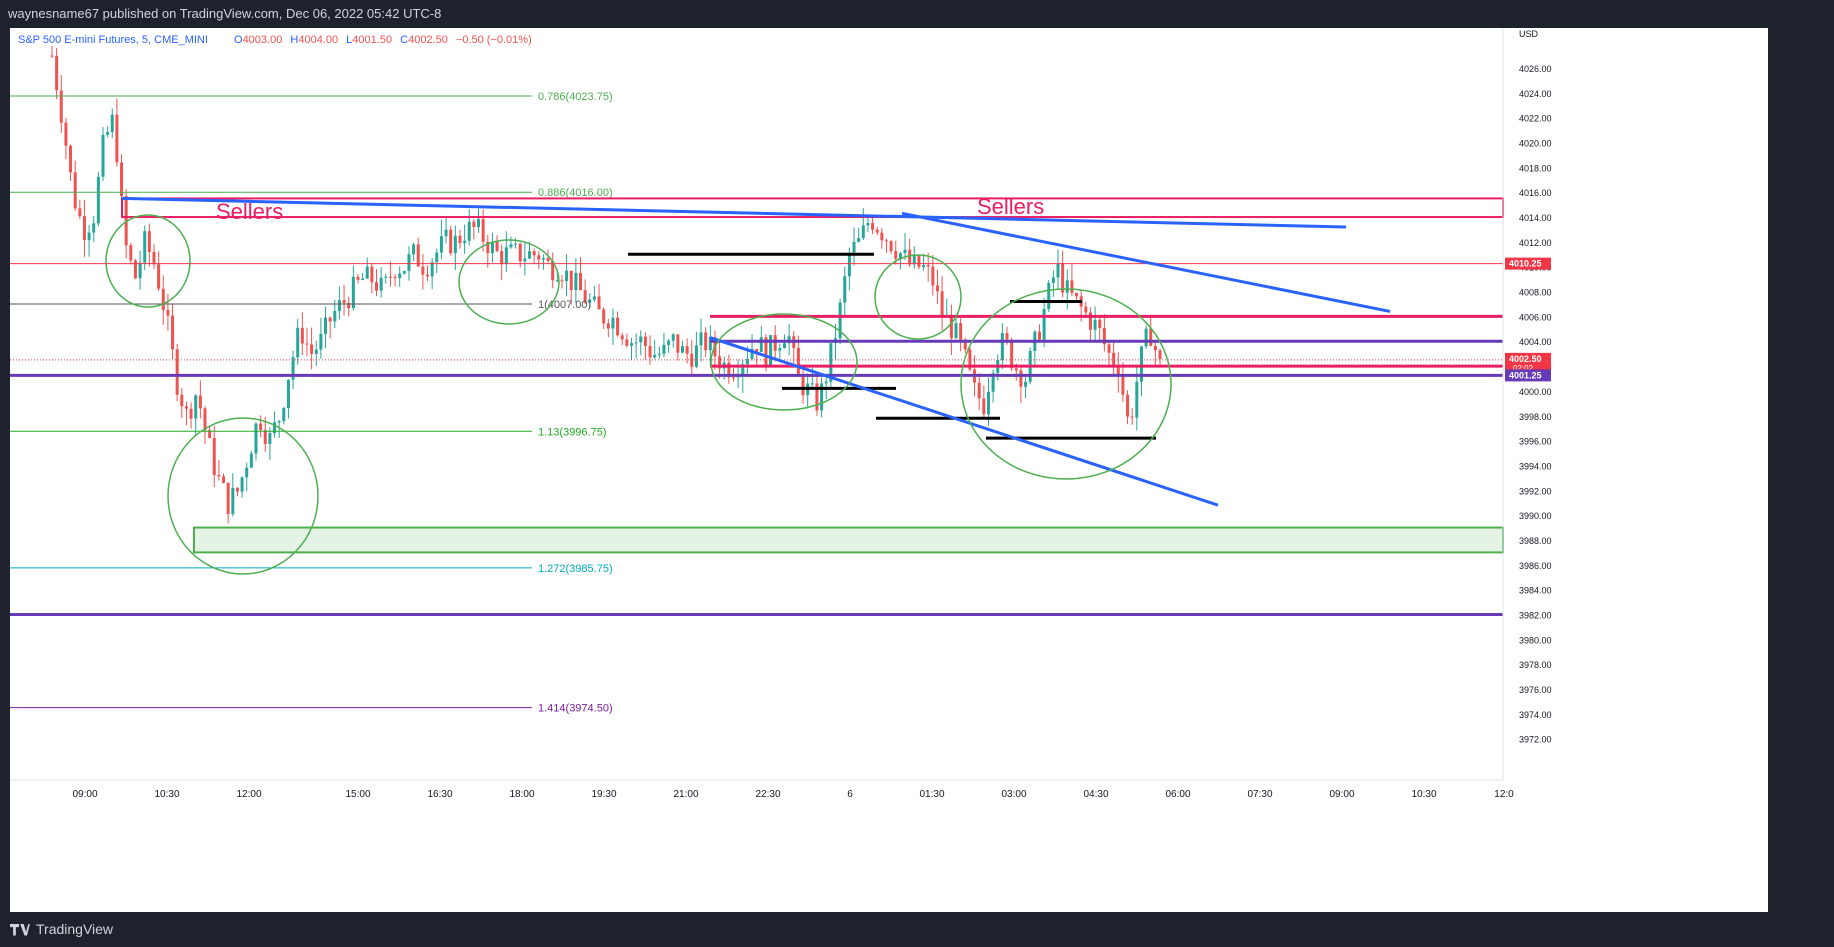 The image size is (1834, 947). I want to click on price-tick-label: 3990.00, so click(1535, 516).